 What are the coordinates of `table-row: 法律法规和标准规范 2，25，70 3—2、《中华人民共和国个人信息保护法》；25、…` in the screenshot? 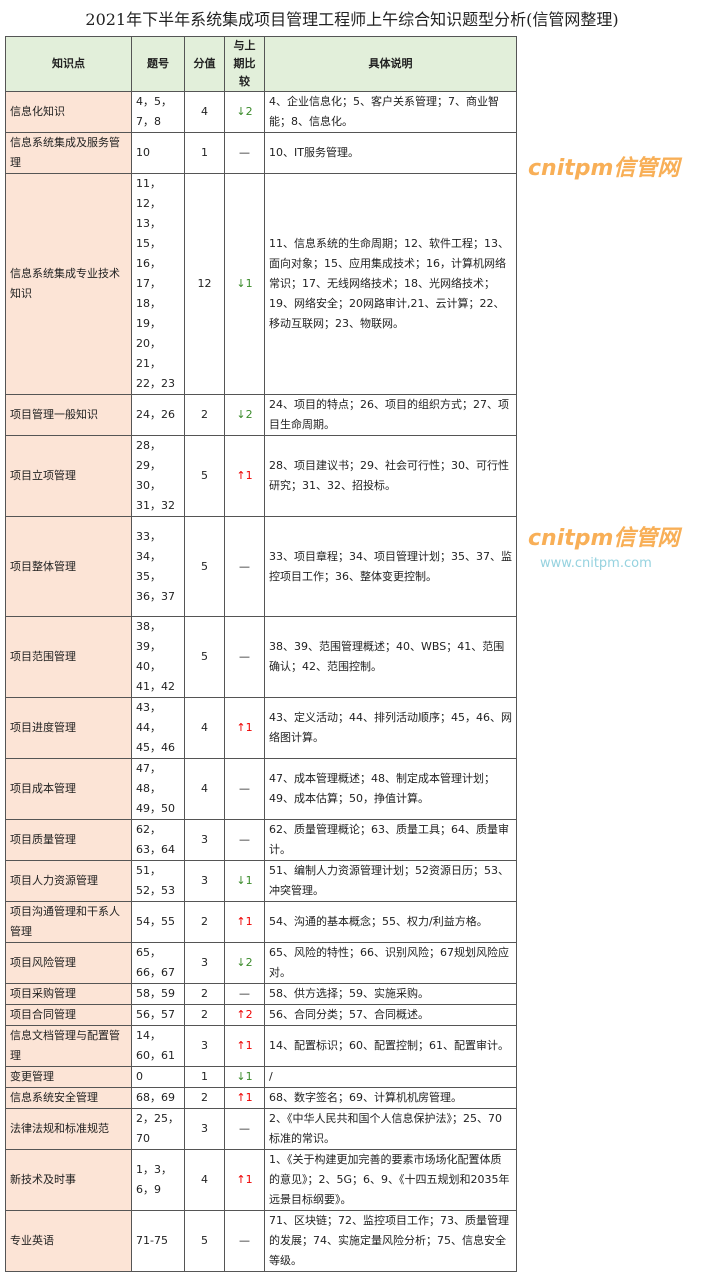 It's located at (261, 1129).